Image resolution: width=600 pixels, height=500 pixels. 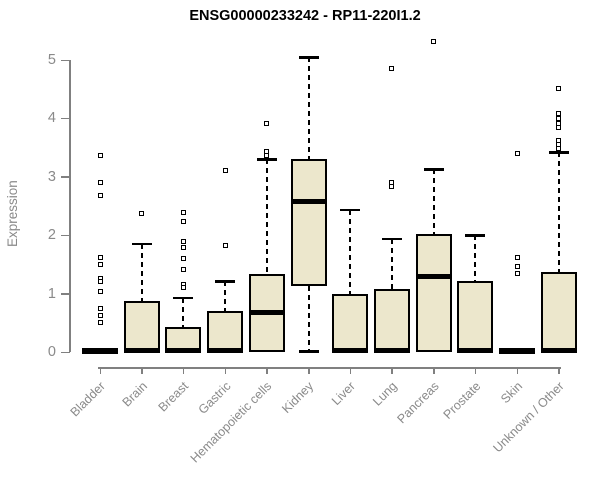 I want to click on lower-whisker-cap, so click(x=308, y=351).